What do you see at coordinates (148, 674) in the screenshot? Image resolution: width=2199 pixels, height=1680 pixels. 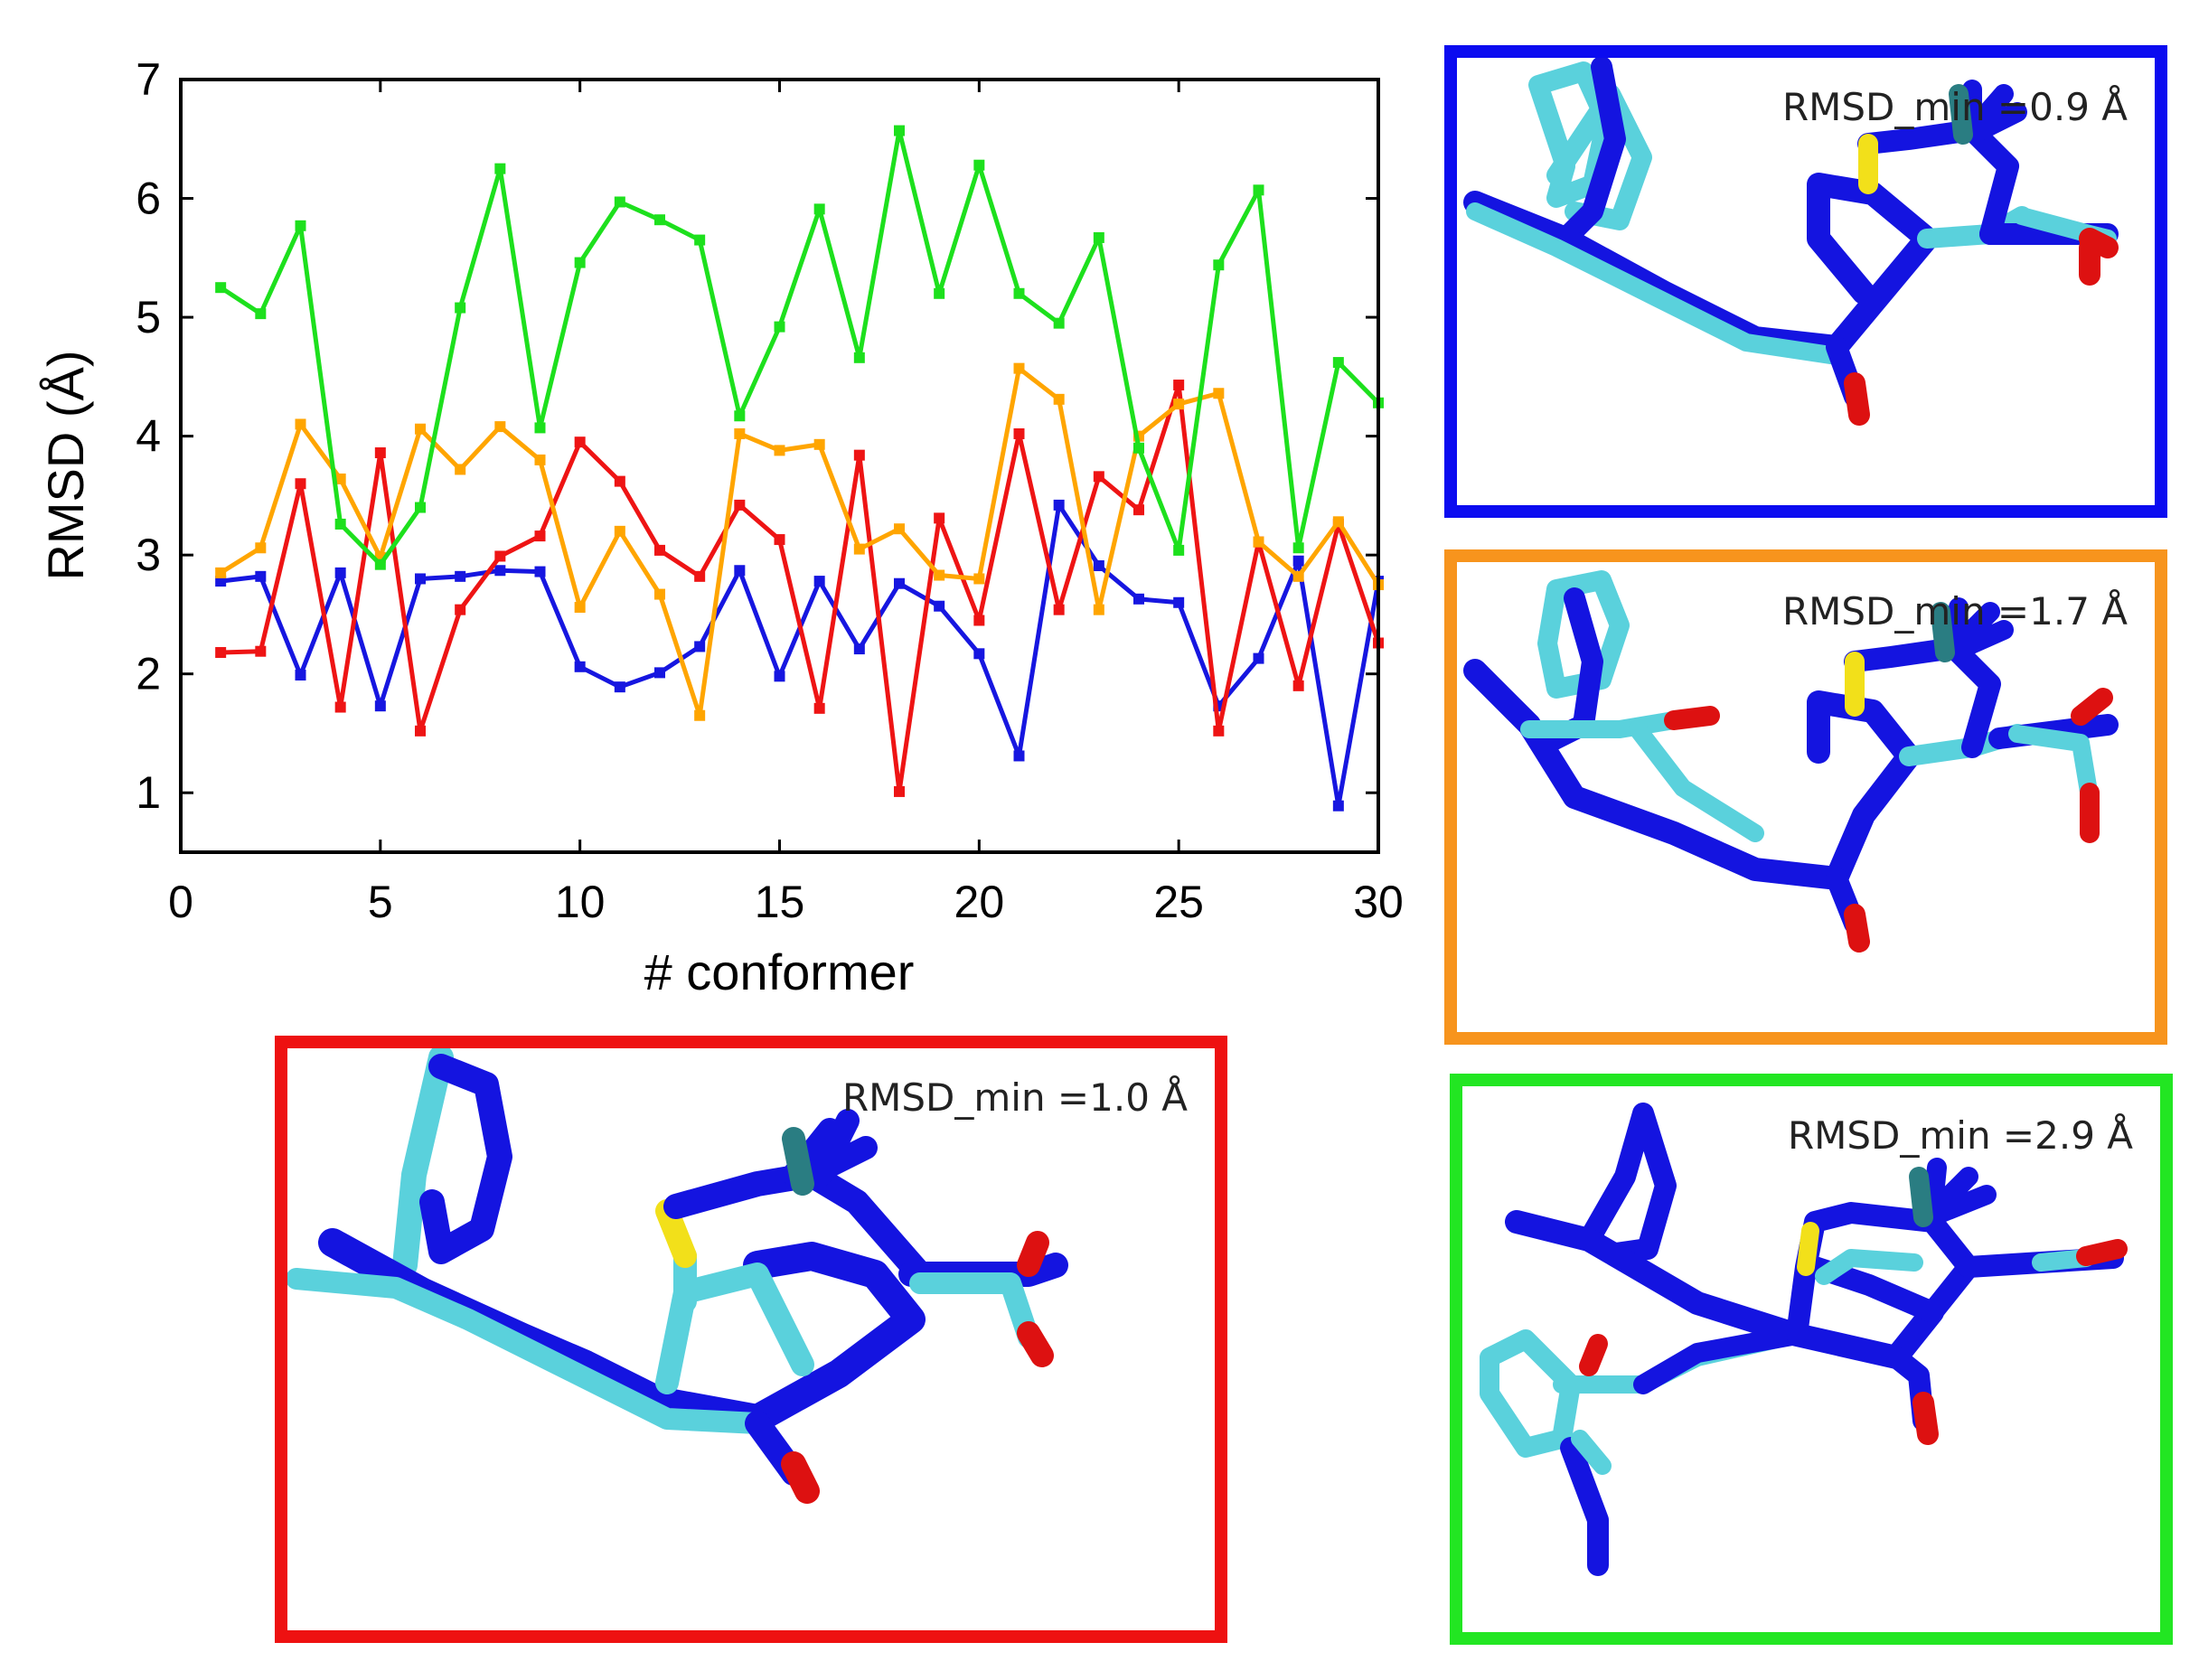 I see `y-tick-label: 2` at bounding box center [148, 674].